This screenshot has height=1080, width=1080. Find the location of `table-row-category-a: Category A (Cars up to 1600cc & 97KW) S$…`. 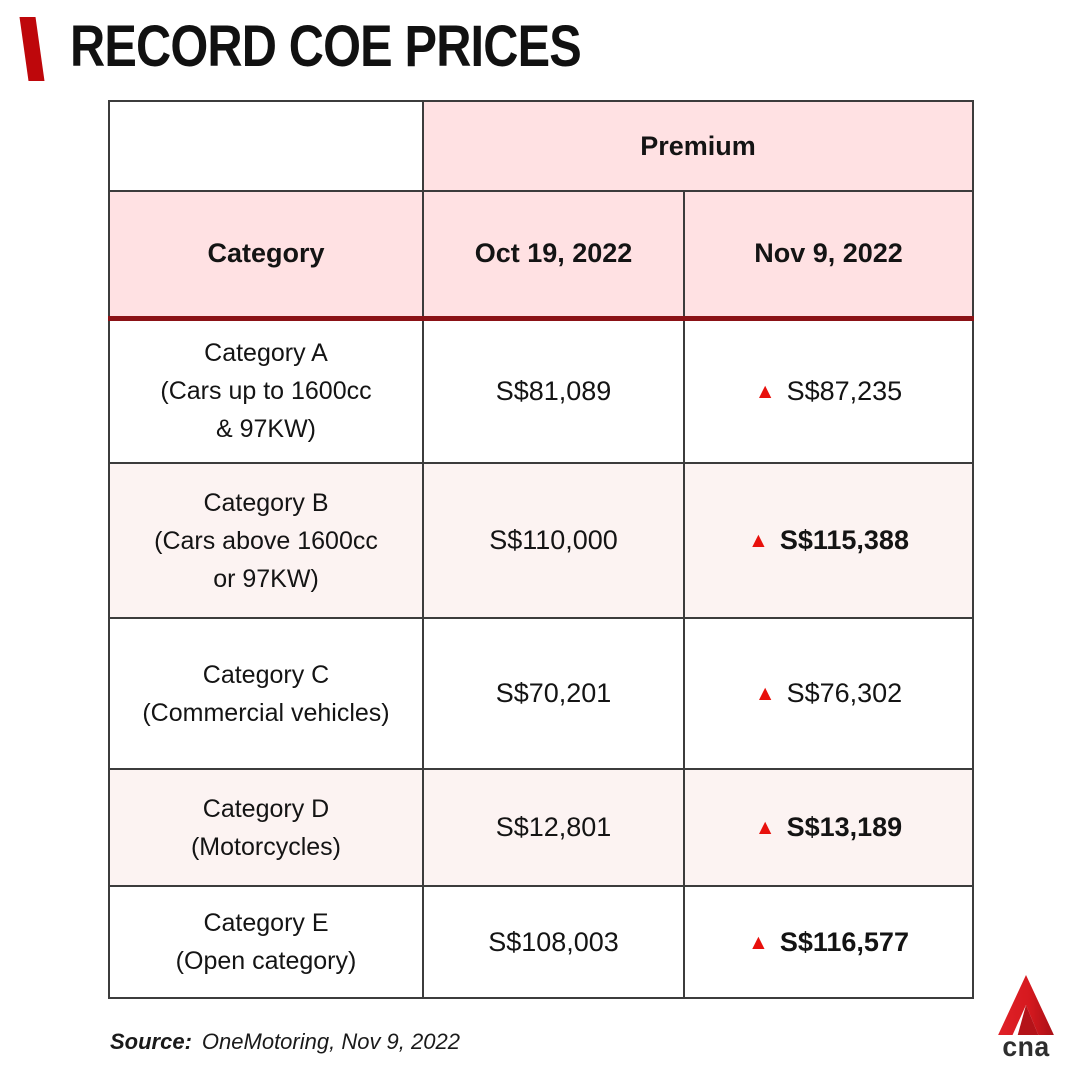

table-row-category-a: Category A (Cars up to 1600cc & 97KW) S$… is located at coordinates (541, 390).